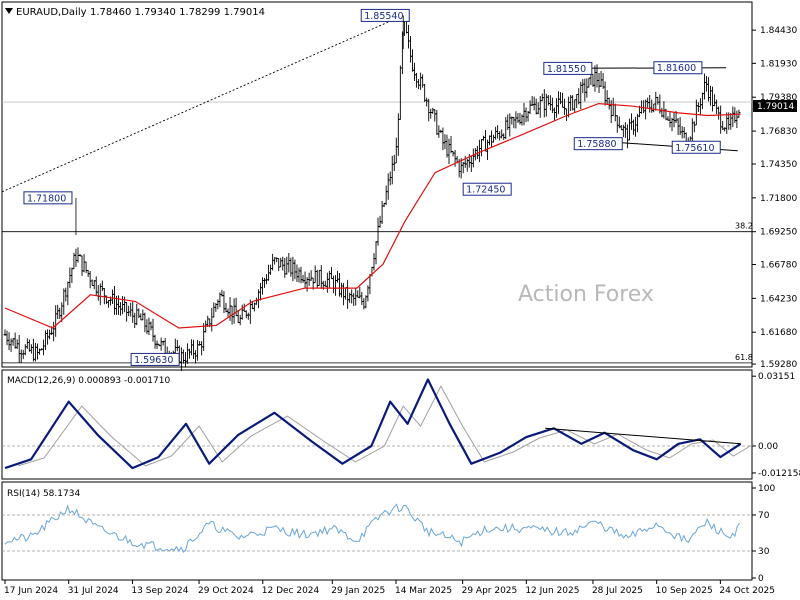 This screenshot has width=800, height=600. Describe the element at coordinates (768, 447) in the screenshot. I see `macd-tick-label: 0.00` at that location.